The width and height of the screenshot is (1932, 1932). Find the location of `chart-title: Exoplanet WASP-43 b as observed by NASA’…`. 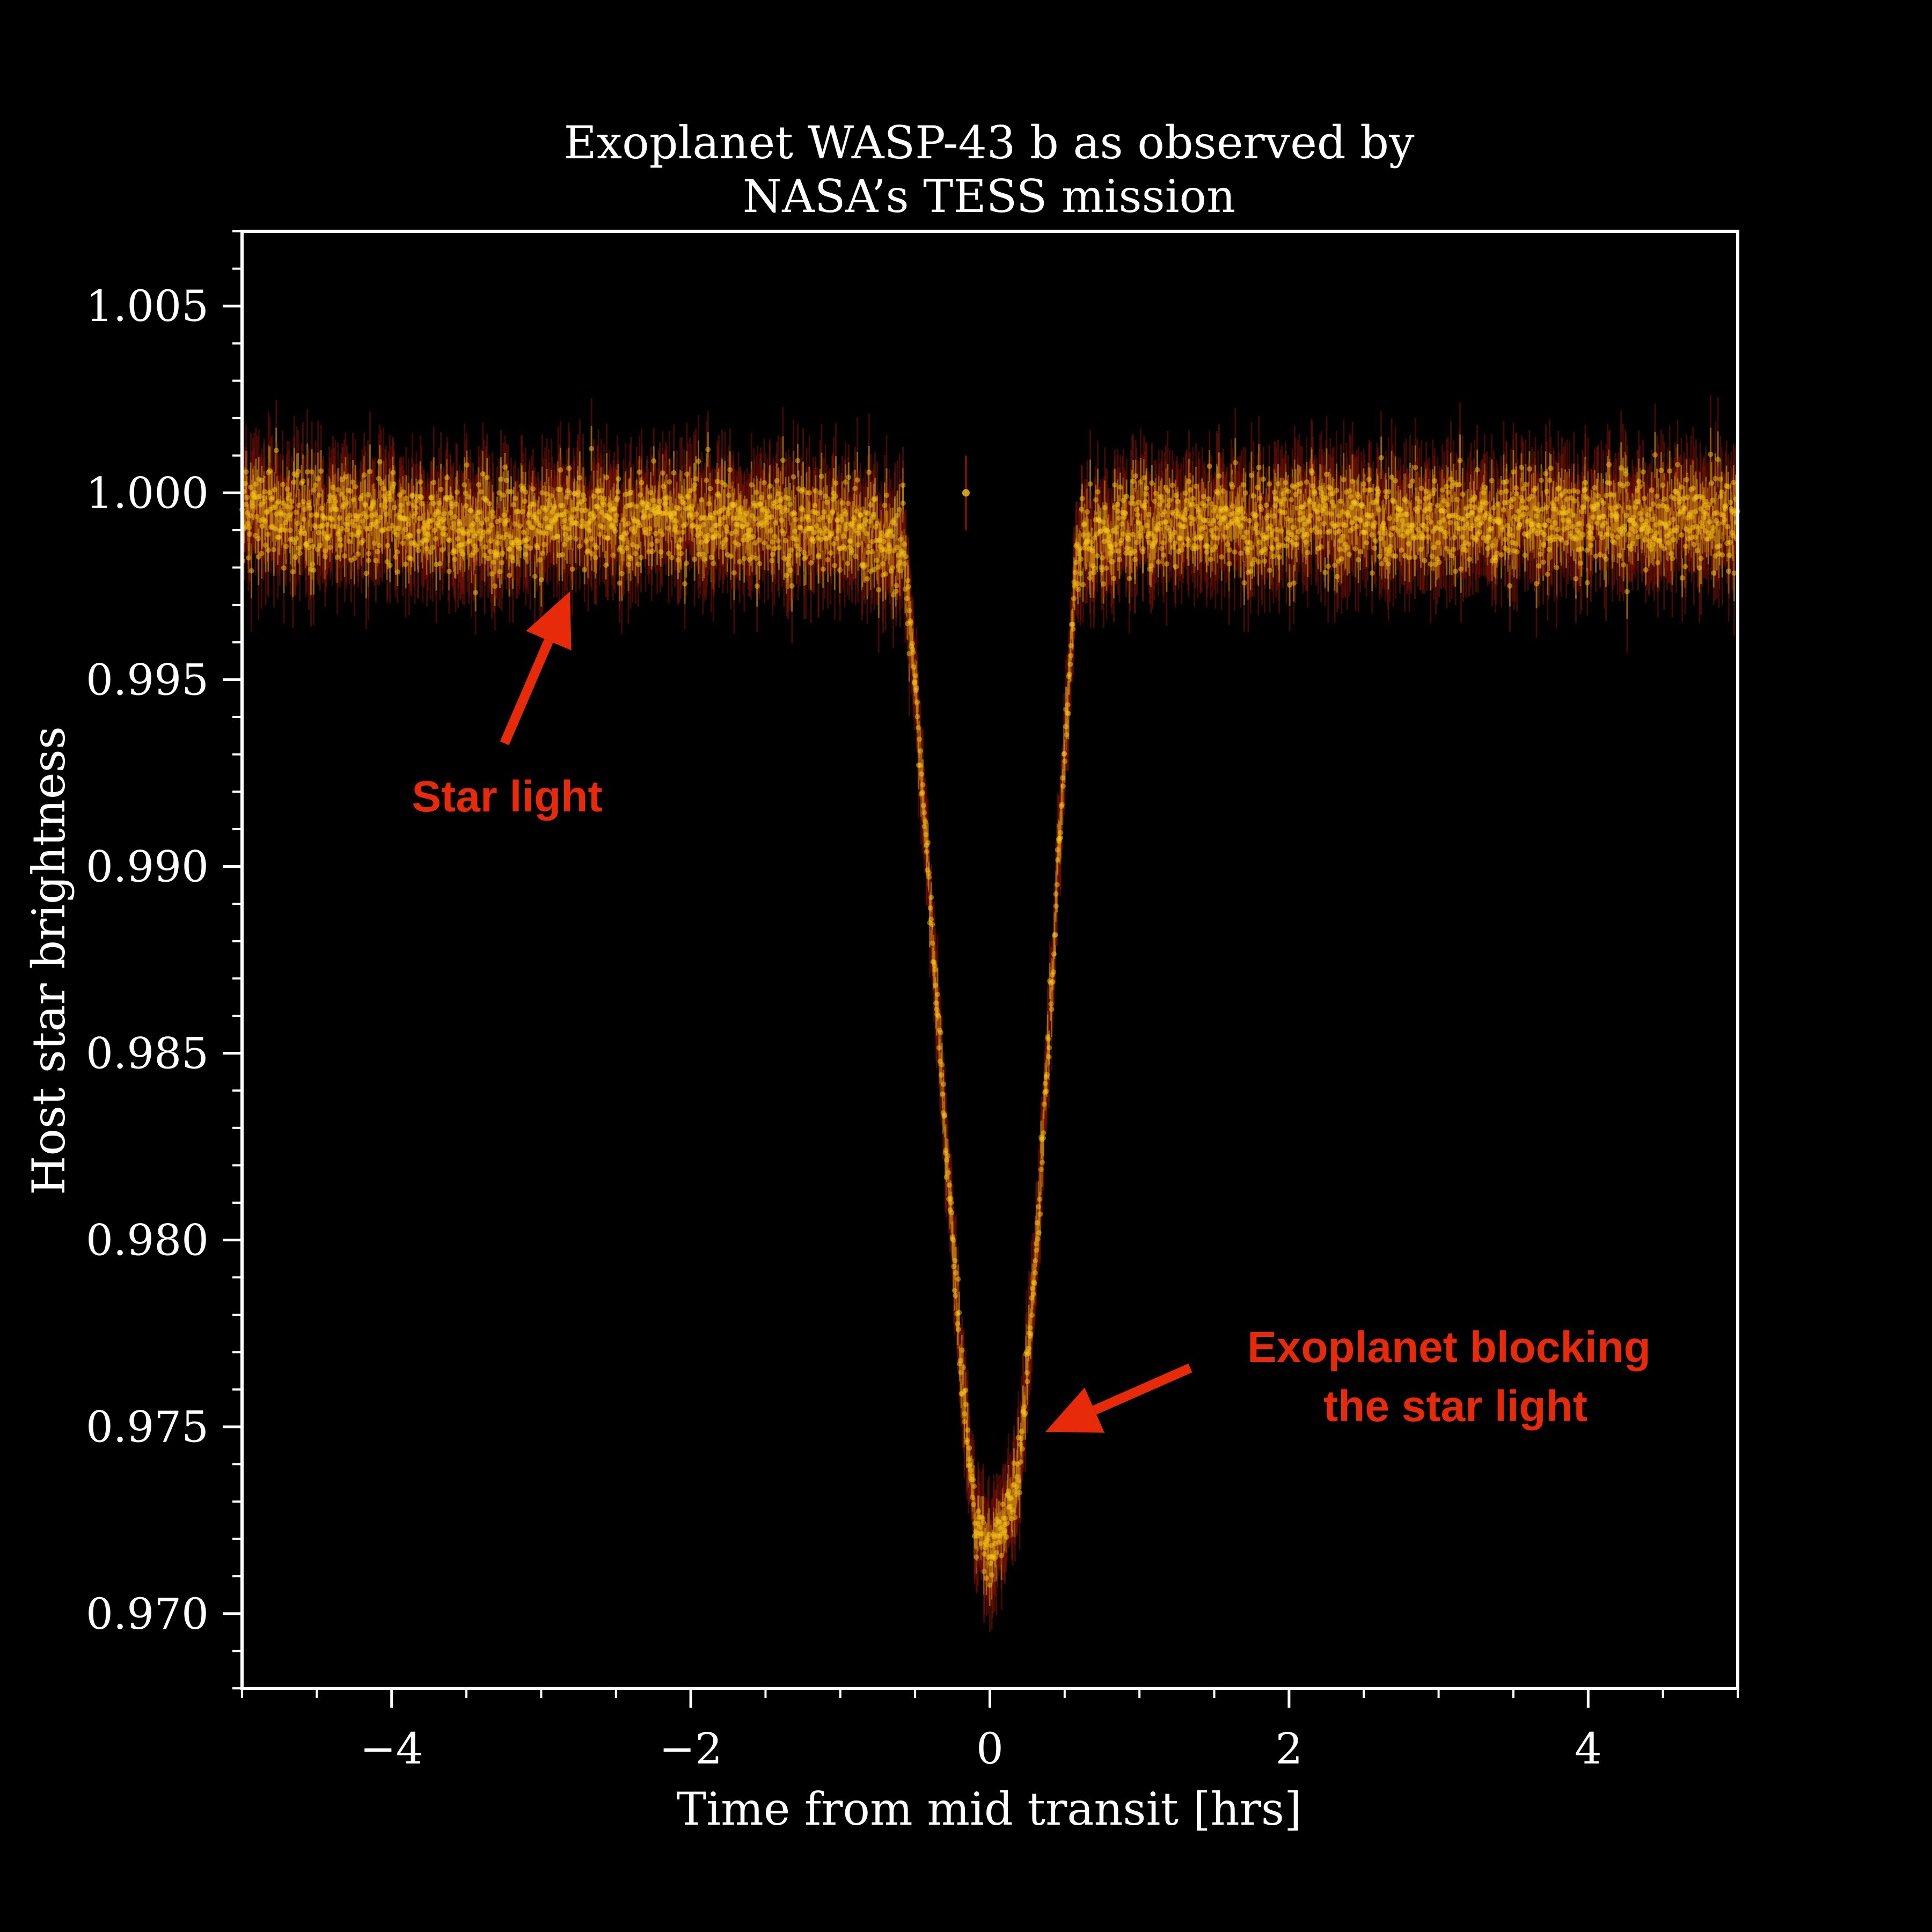

chart-title: Exoplanet WASP-43 b as observed by NASA’… is located at coordinates (989, 169).